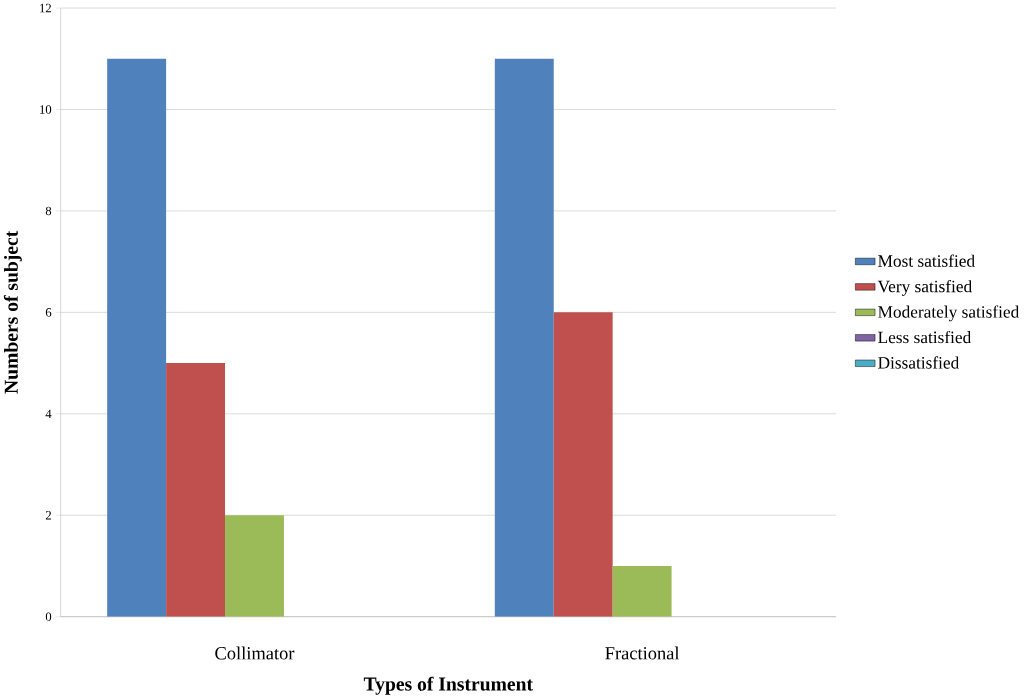  Describe the element at coordinates (12, 312) in the screenshot. I see `y-axis-title: Numbers of subject` at that location.